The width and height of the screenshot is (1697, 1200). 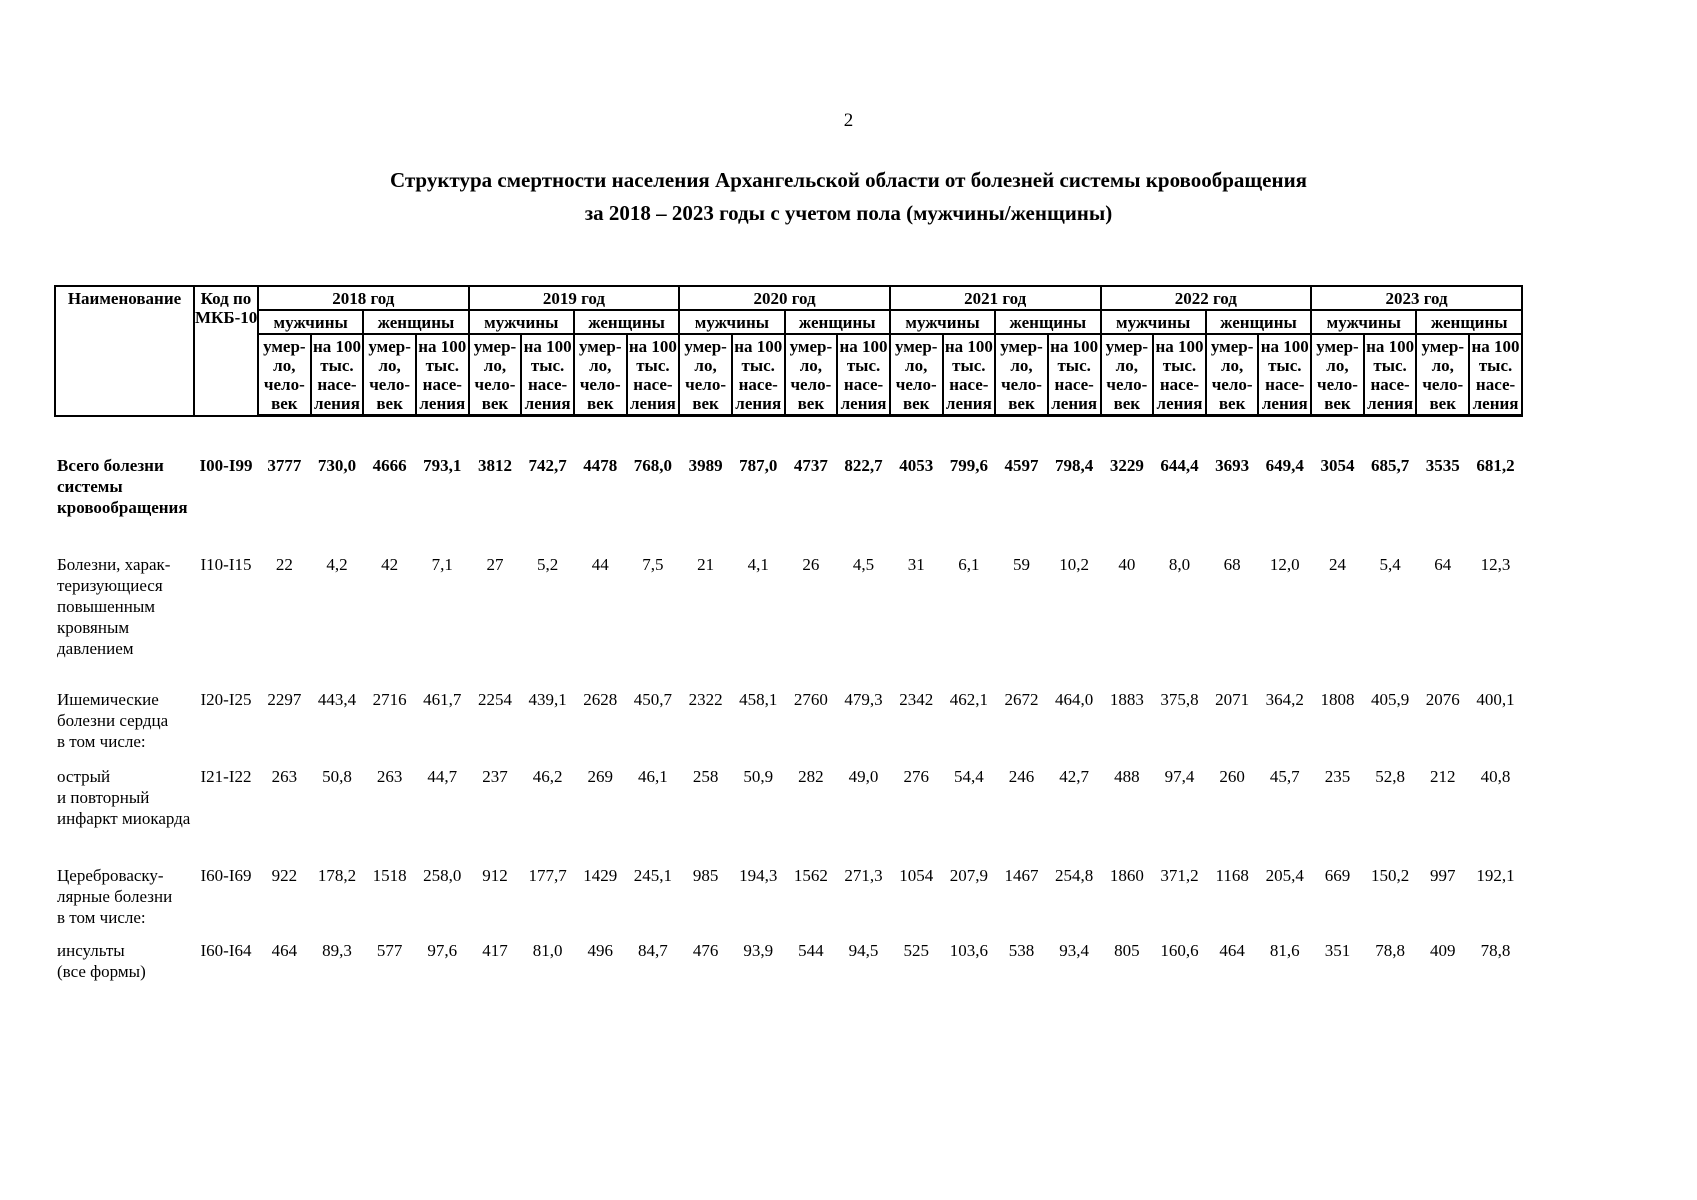 What do you see at coordinates (442, 950) in the screenshot?
I see `cell-value: 97,6` at bounding box center [442, 950].